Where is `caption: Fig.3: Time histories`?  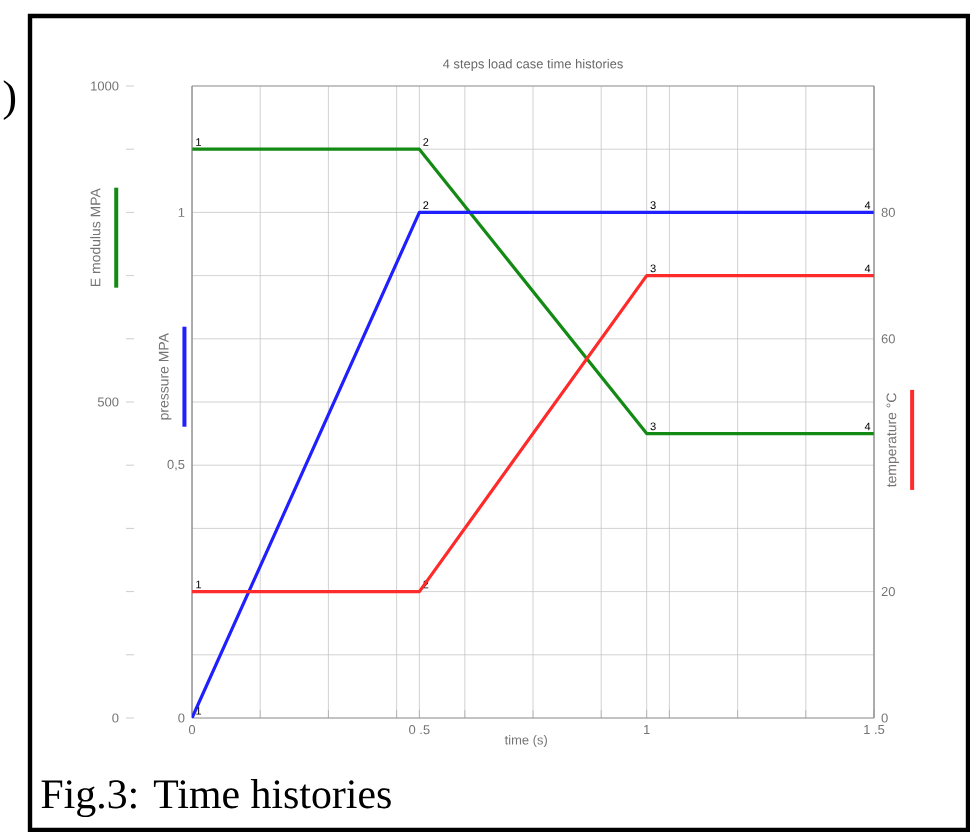 caption: Fig.3: Time histories is located at coordinates (216, 798).